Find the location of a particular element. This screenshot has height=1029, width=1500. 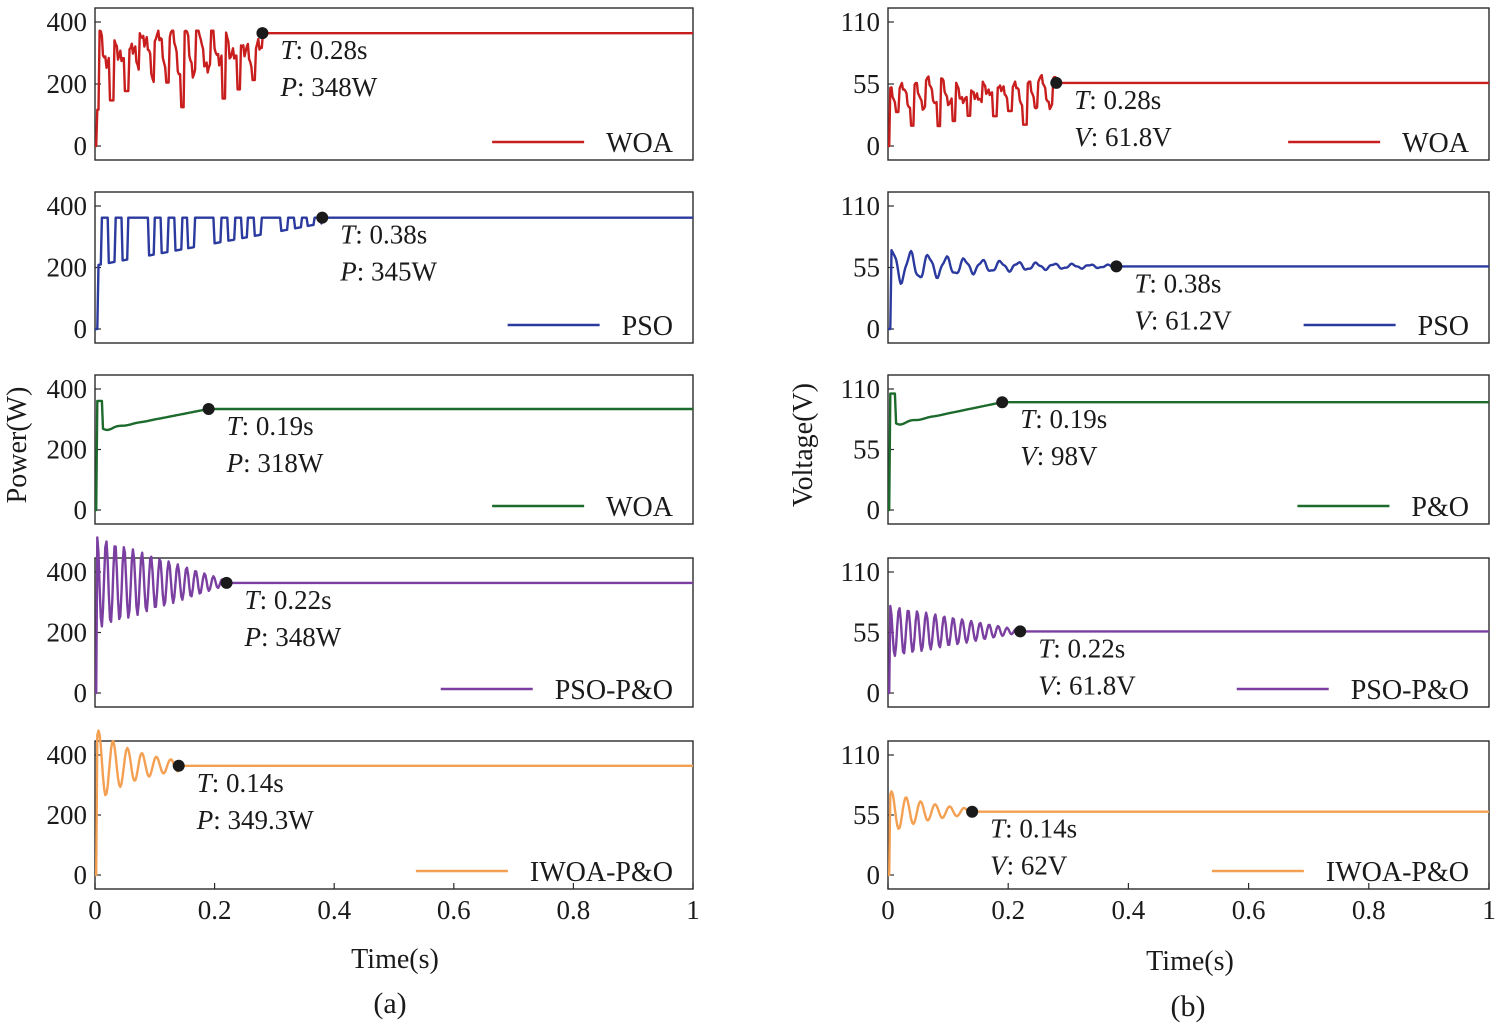

subplot-b-row-2: 0 55 110 T: 0.19s V: 98V P&O is located at coordinates (1165, 449).